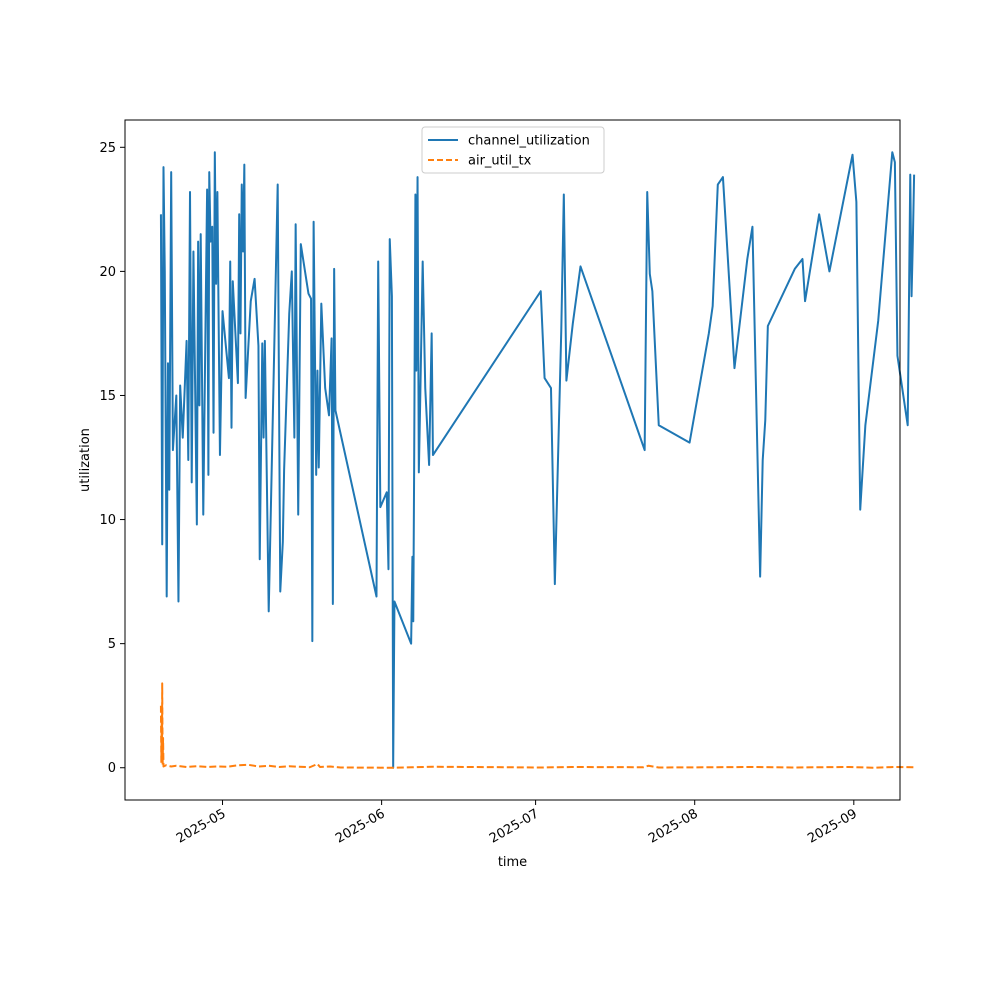 The height and width of the screenshot is (1000, 1000). What do you see at coordinates (360, 826) in the screenshot?
I see `x-tick-label: 2025-06` at bounding box center [360, 826].